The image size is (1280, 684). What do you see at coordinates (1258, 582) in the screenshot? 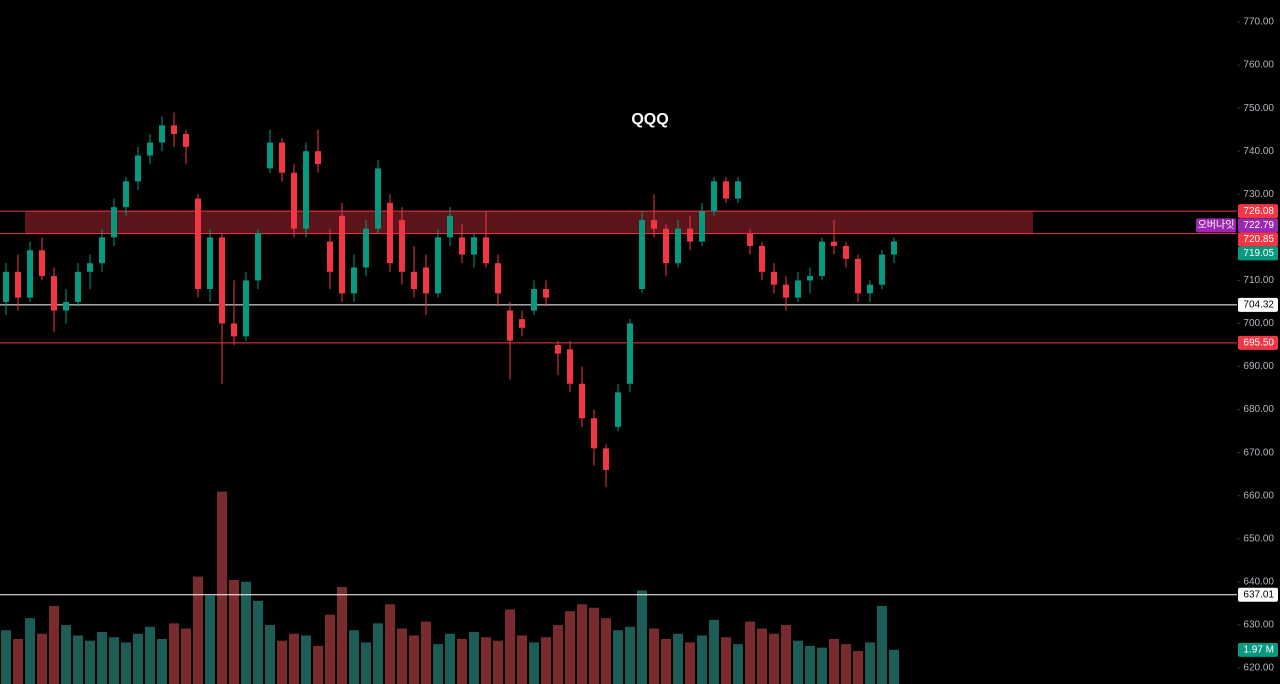
I see `y-tick-label: 640.00` at bounding box center [1258, 582].